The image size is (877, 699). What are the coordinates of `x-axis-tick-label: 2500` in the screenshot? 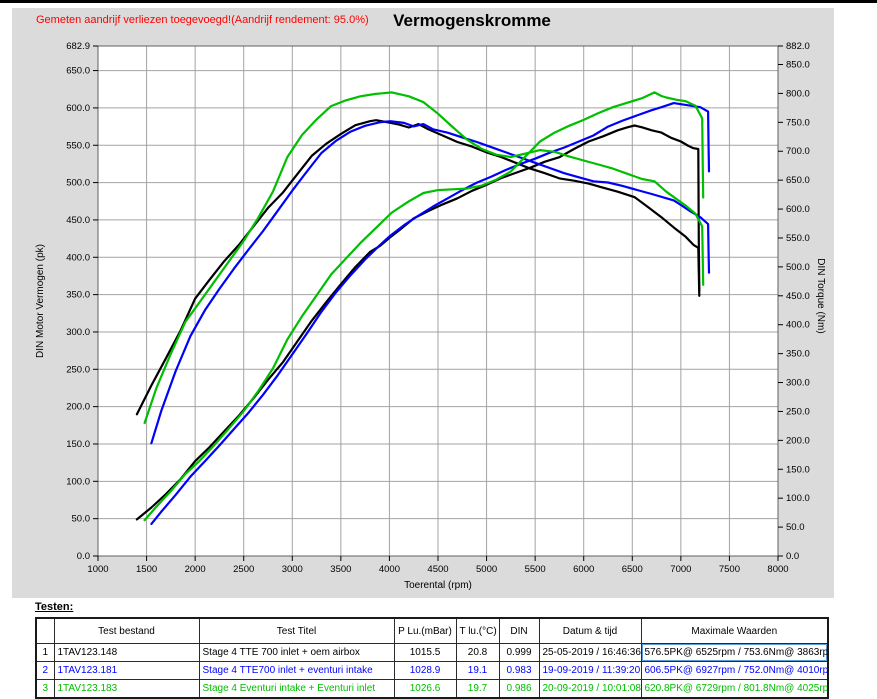 It's located at (243, 569).